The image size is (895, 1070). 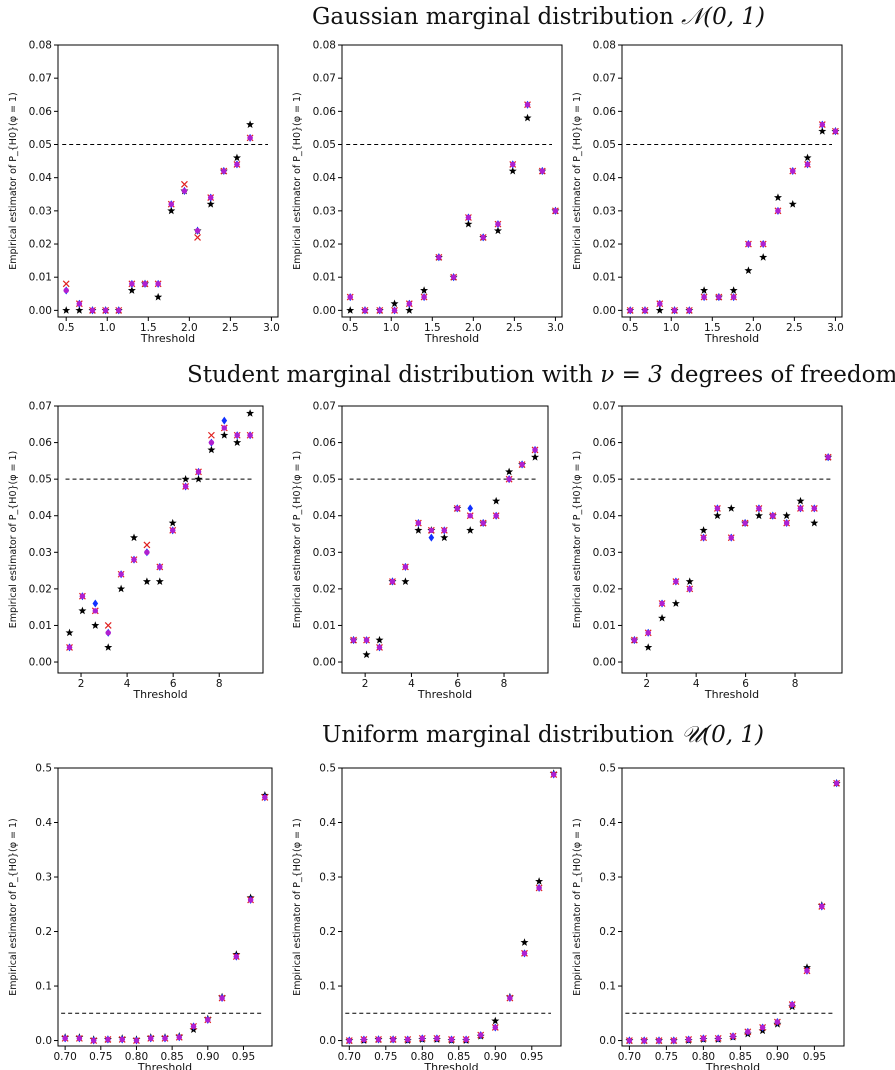 I want to click on x-tick-label: 0.90, so click(x=495, y=1057).